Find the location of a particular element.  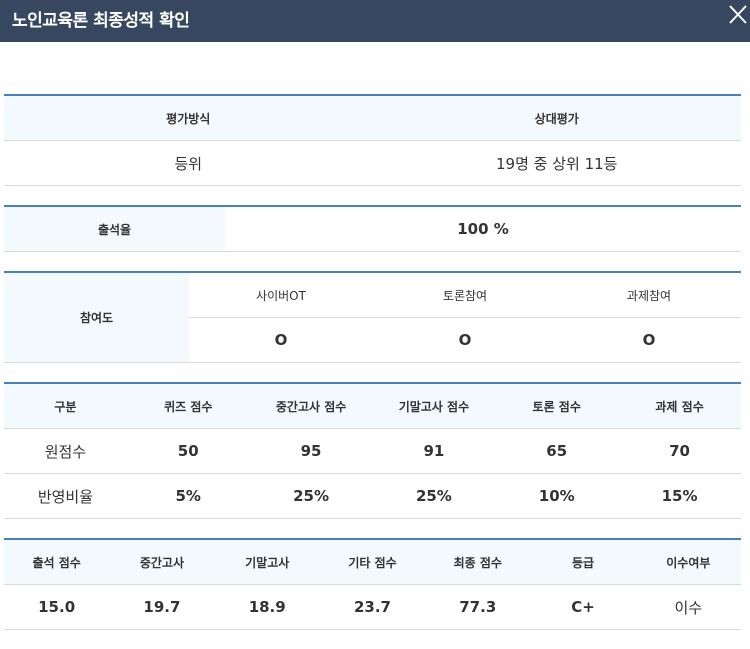

row-label: 원점수 is located at coordinates (65, 451).